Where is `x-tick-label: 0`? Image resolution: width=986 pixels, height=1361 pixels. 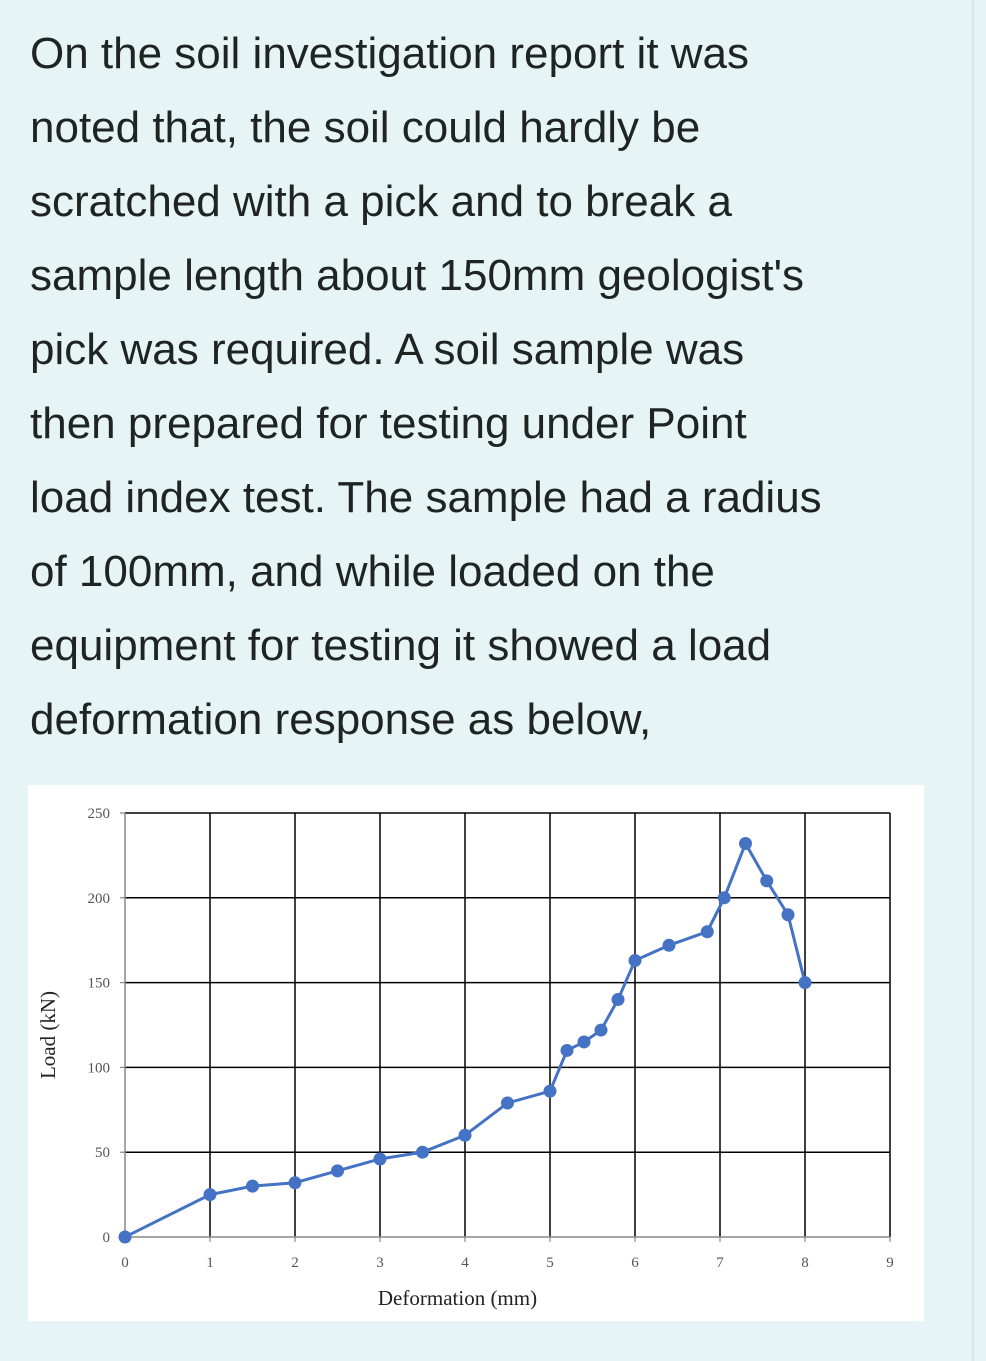 x-tick-label: 0 is located at coordinates (125, 1263).